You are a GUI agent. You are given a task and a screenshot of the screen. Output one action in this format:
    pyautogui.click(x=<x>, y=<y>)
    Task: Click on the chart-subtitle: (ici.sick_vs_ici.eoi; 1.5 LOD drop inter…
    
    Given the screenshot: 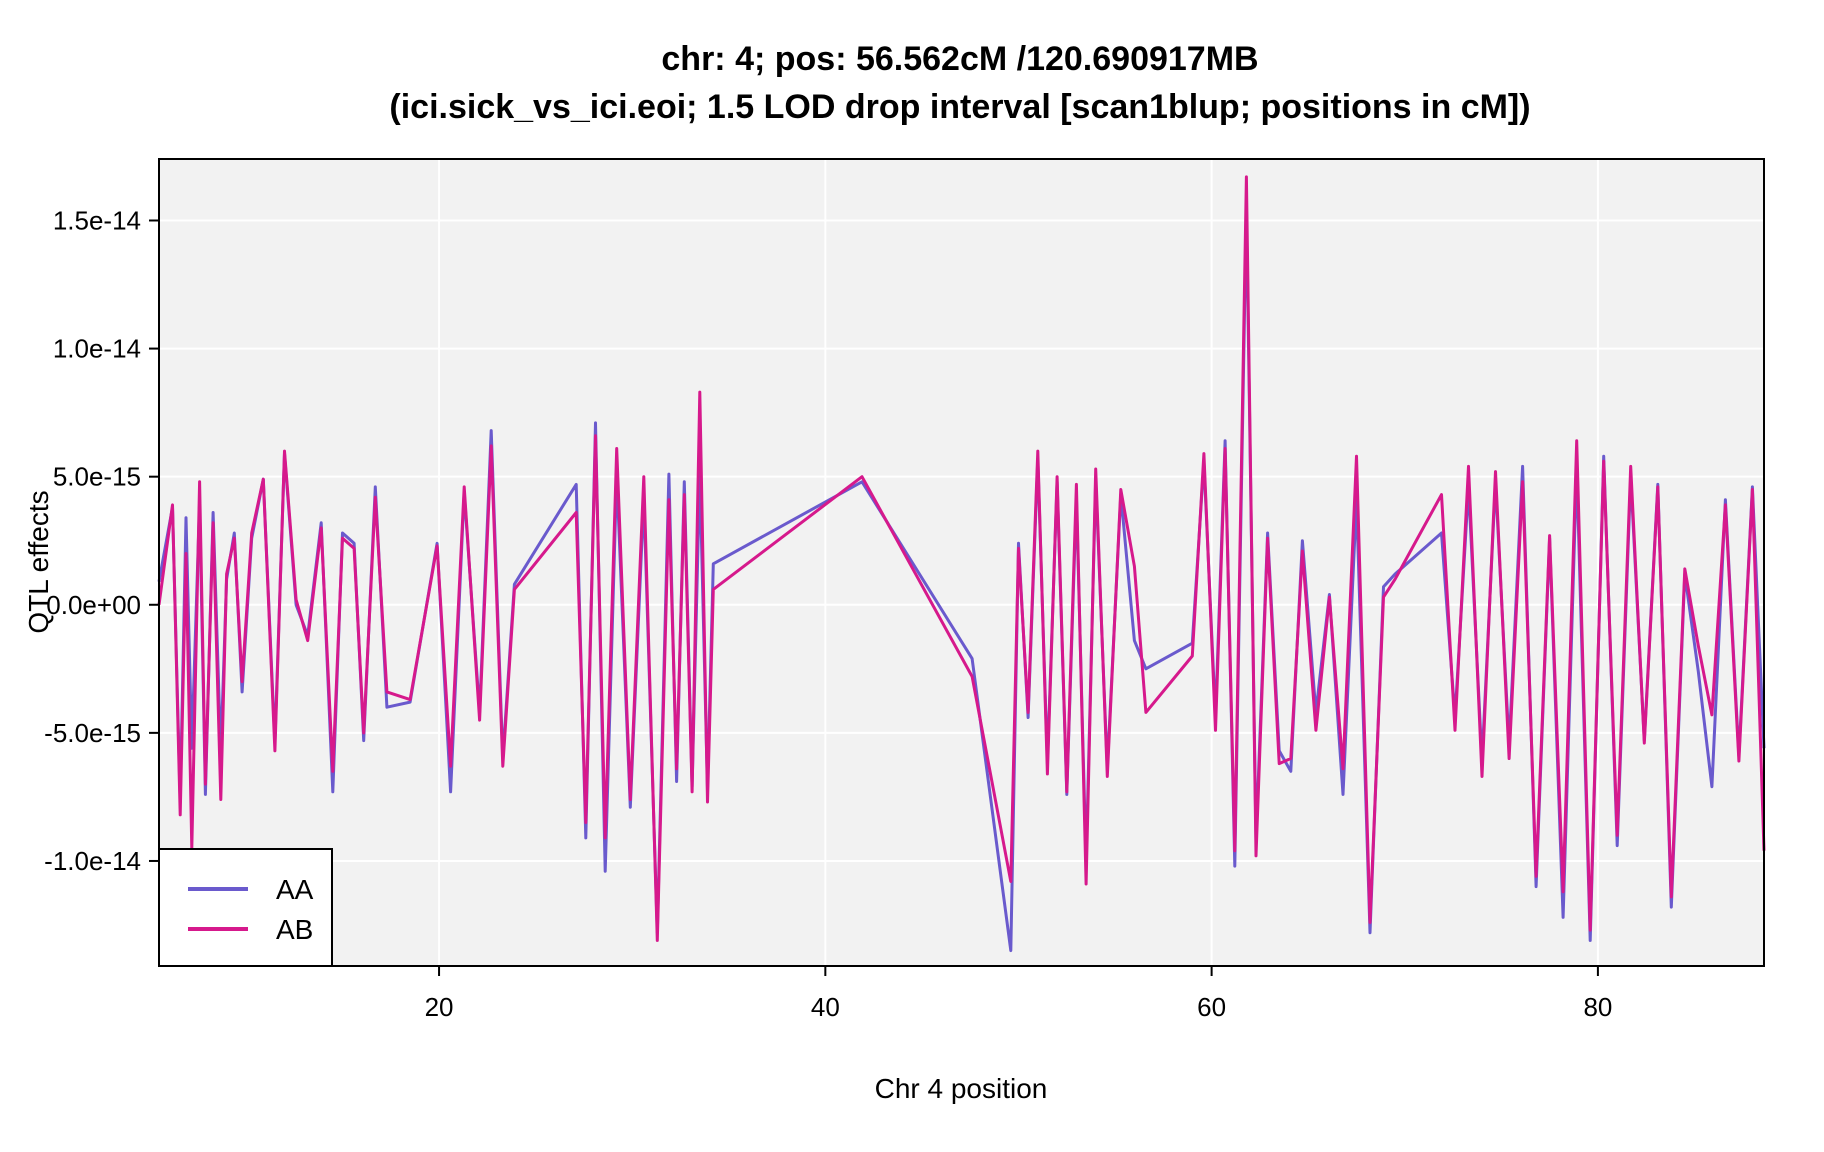 What is the action you would take?
    pyautogui.click(x=959, y=107)
    